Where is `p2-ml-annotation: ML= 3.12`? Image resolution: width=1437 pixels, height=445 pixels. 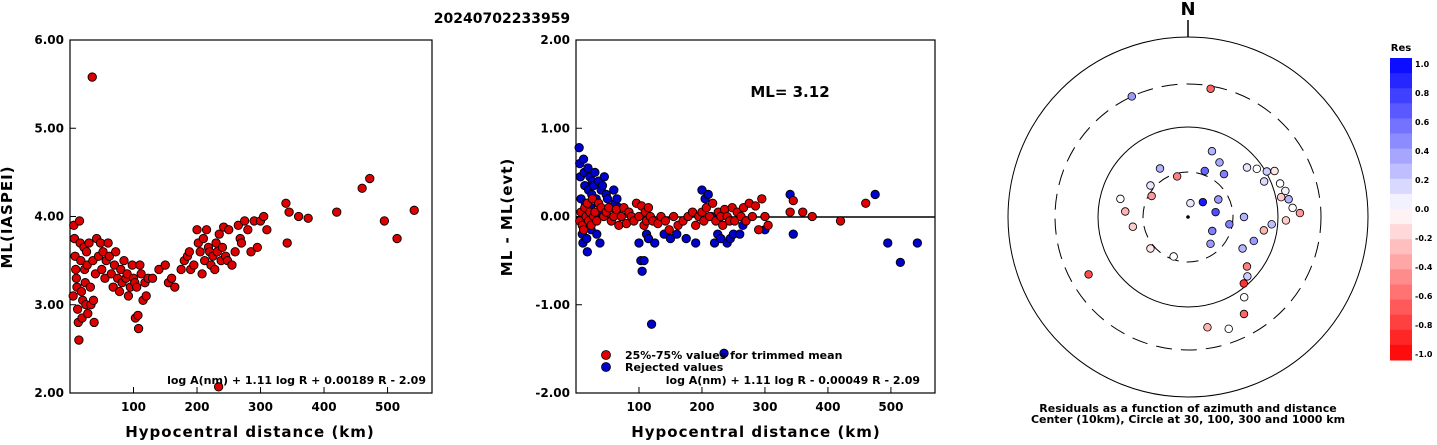
p2-ml-annotation: ML= 3.12 is located at coordinates (789, 92).